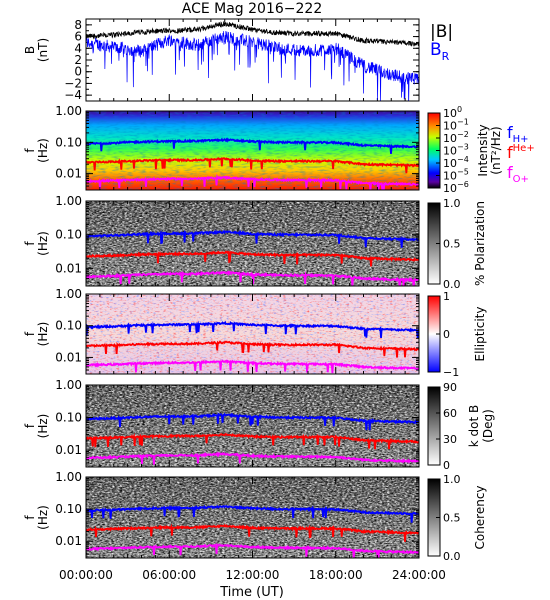 The height and width of the screenshot is (600, 550). I want to click on colorbar-label-main: Coherency, so click(480, 517).